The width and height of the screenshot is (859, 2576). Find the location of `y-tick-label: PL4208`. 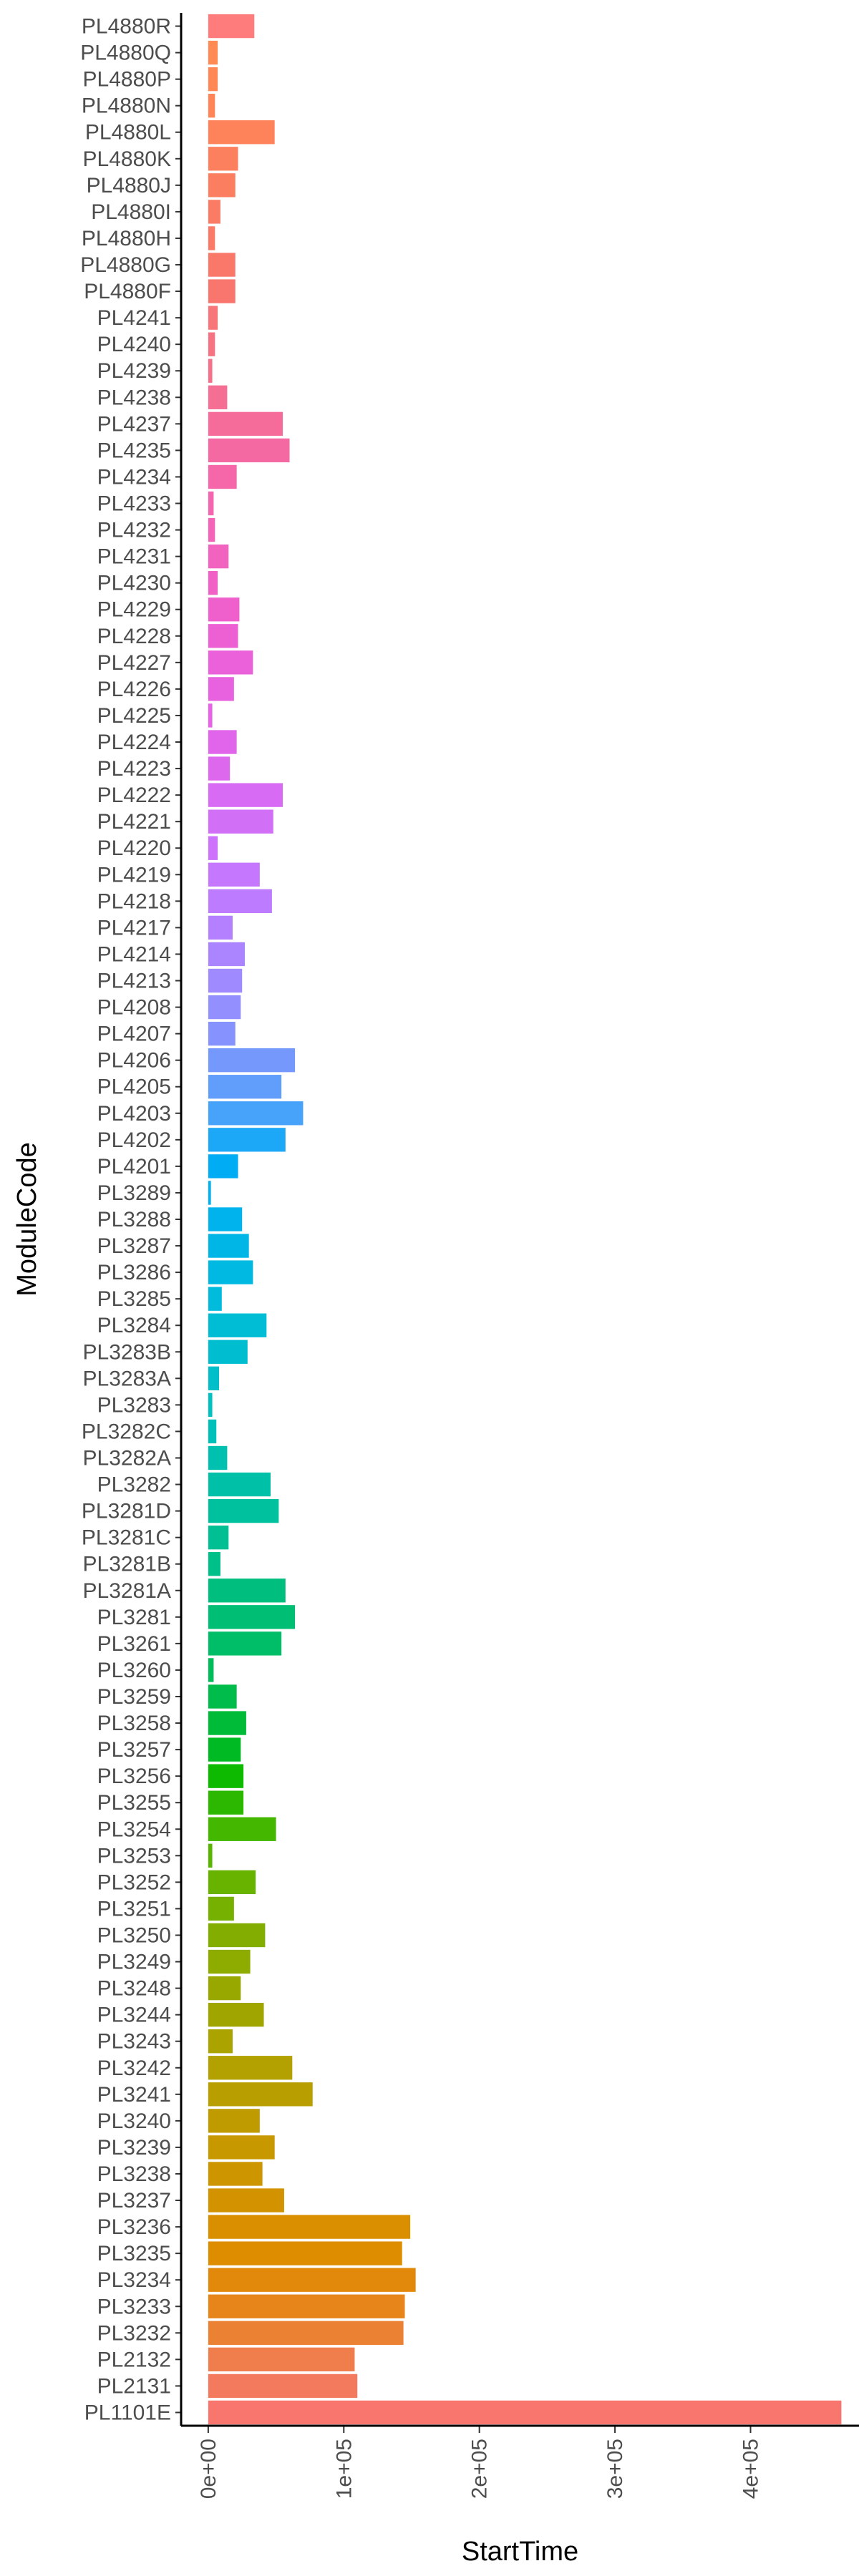

y-tick-label: PL4208 is located at coordinates (134, 1008).